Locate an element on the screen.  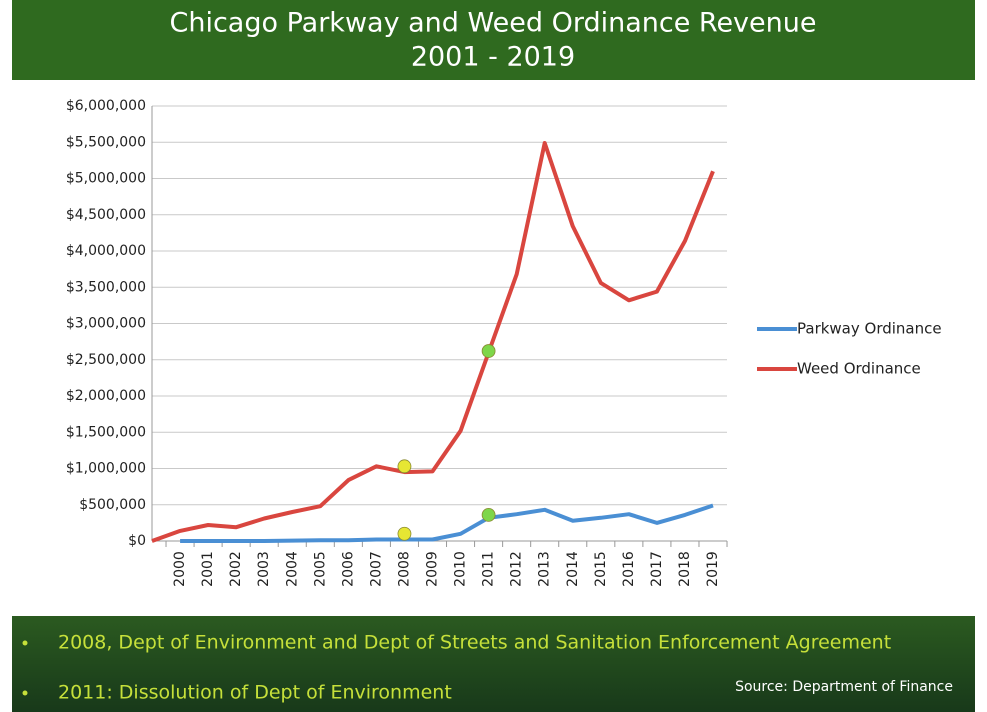
legend-label: Weed Ordinance is located at coordinates (859, 369).